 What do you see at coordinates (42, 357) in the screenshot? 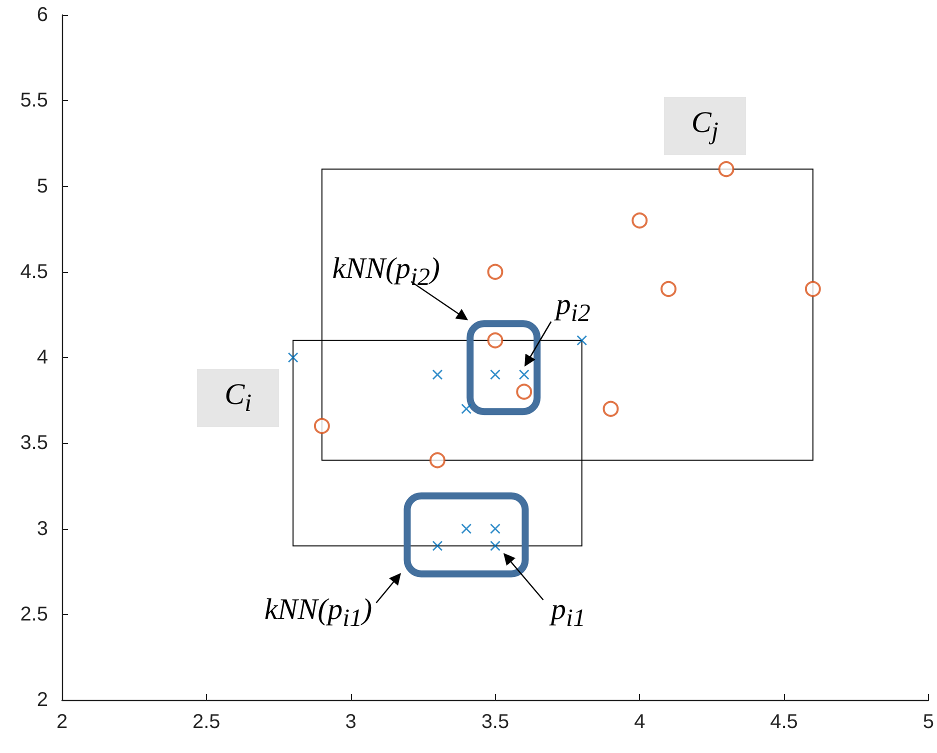
I see `y-tick-label: 4` at bounding box center [42, 357].